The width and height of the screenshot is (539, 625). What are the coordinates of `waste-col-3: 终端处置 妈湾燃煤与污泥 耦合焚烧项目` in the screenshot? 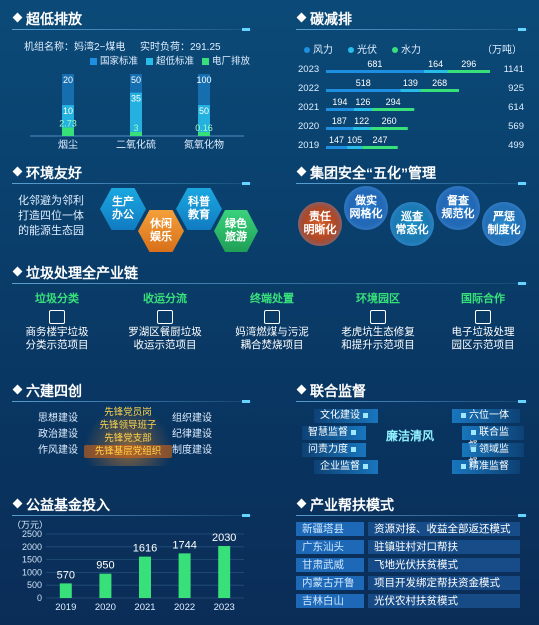 It's located at (272, 322).